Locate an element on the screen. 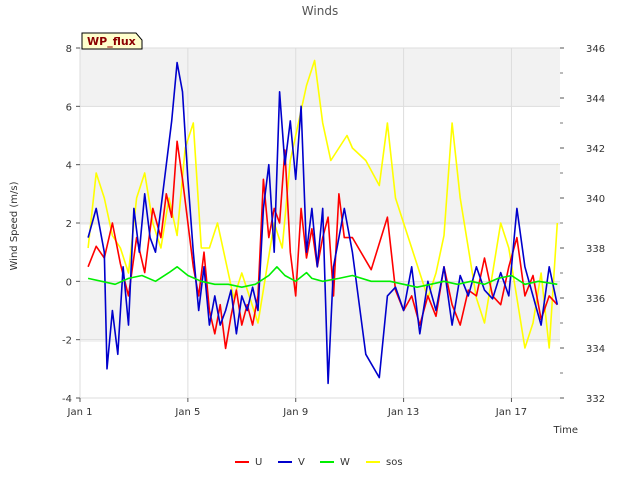 The height and width of the screenshot is (480, 640). y-tick-label: -4 is located at coordinates (67, 399).